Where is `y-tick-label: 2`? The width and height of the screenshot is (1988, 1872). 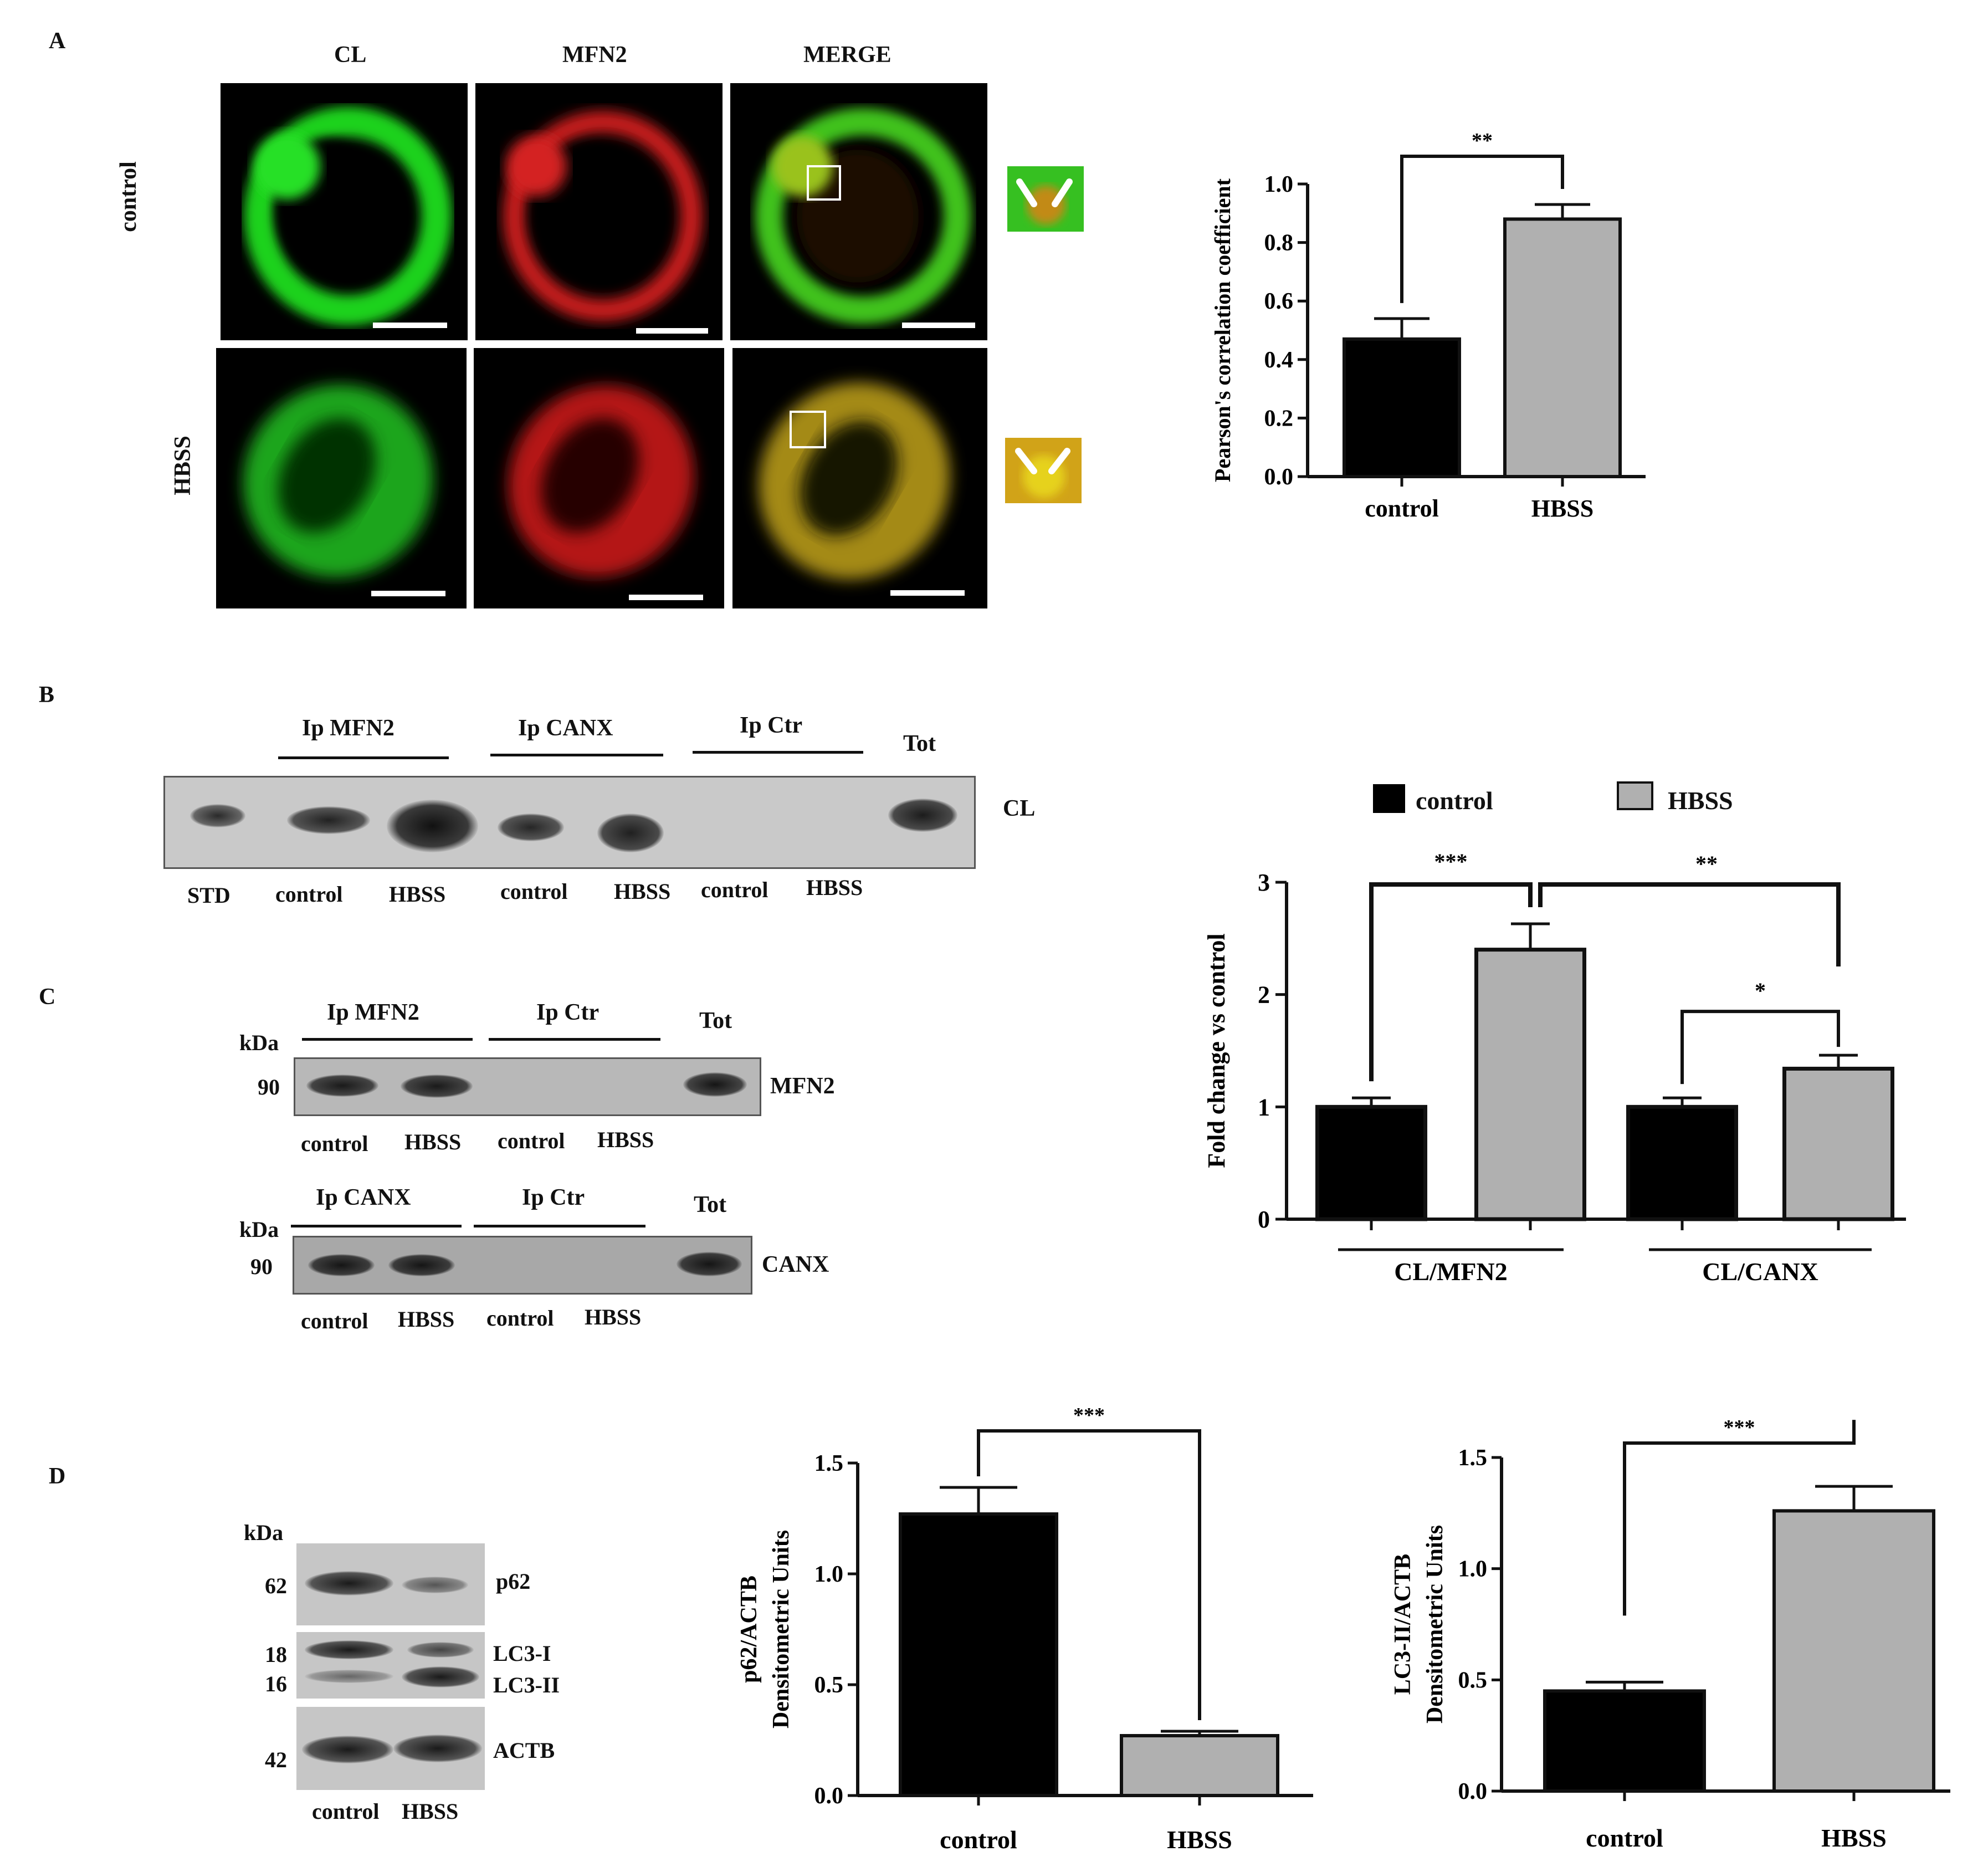
y-tick-label: 2 is located at coordinates (1264, 995).